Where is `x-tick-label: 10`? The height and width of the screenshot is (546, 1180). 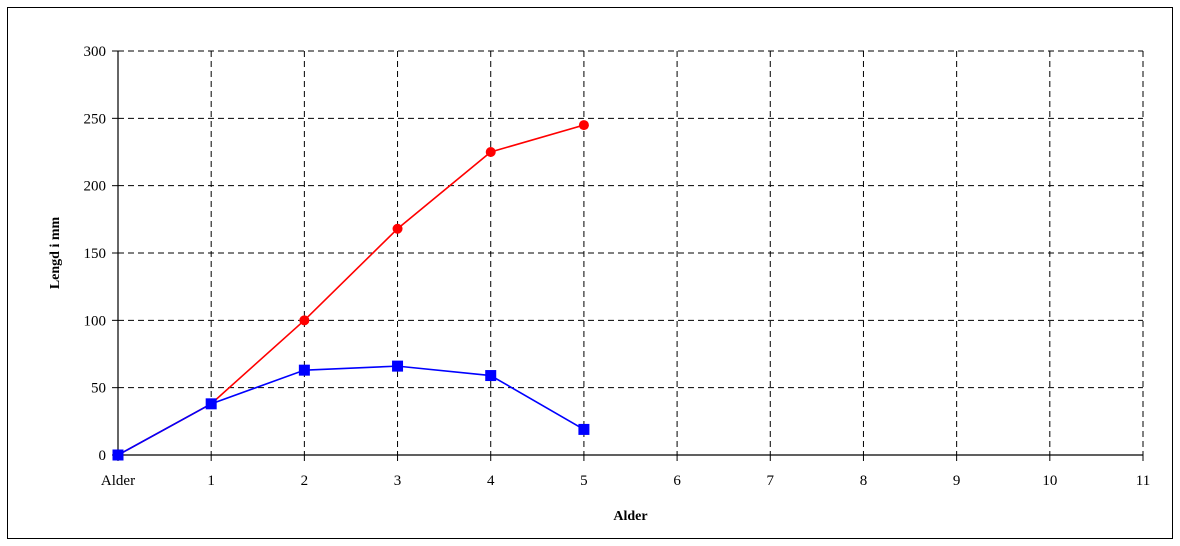 x-tick-label: 10 is located at coordinates (1049, 481).